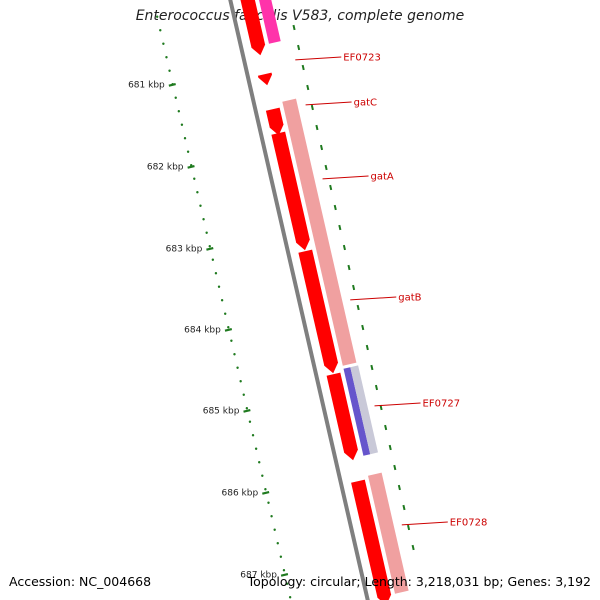  Describe the element at coordinates (258, 576) in the screenshot. I see `scale-label: 687 kbp` at that location.